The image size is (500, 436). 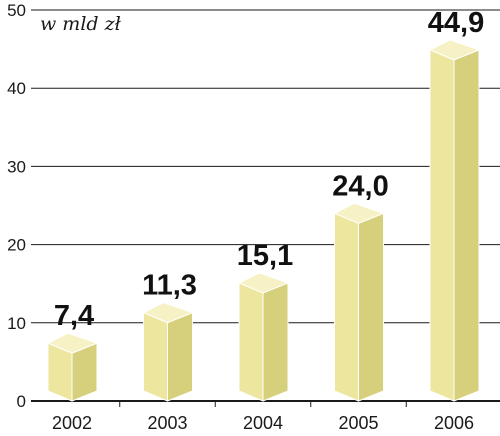 I want to click on x-tick-labels: 2002 2003 2004 2005 2006, so click(x=263, y=417).